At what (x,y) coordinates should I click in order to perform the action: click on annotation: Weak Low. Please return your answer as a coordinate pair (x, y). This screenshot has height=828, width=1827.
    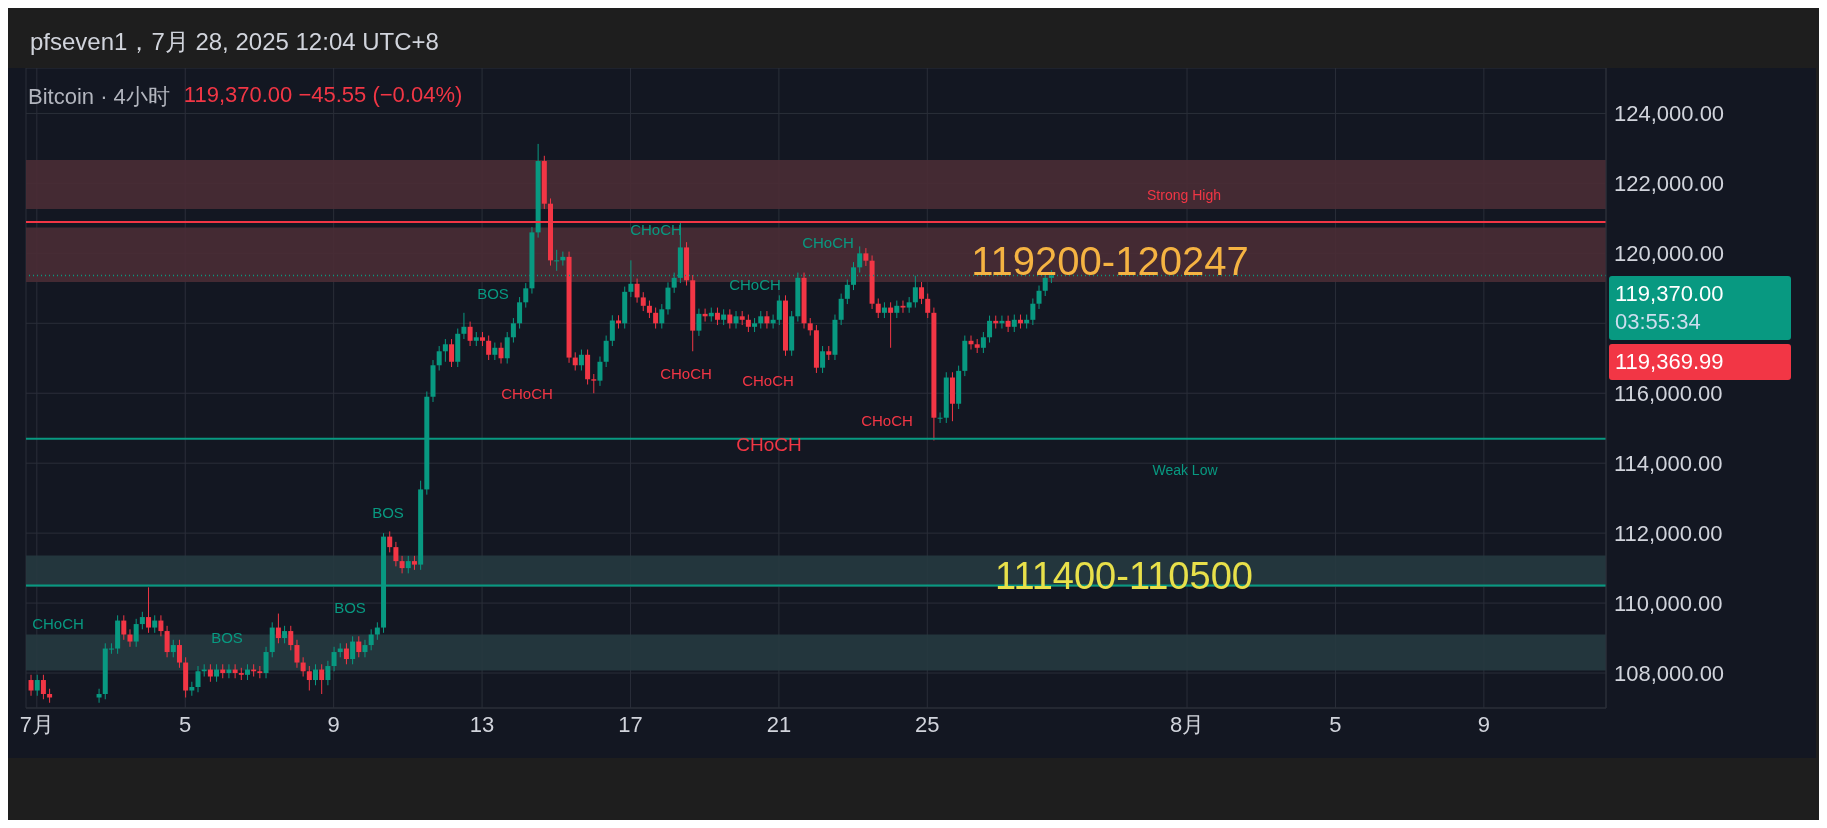
    Looking at the image, I should click on (1185, 470).